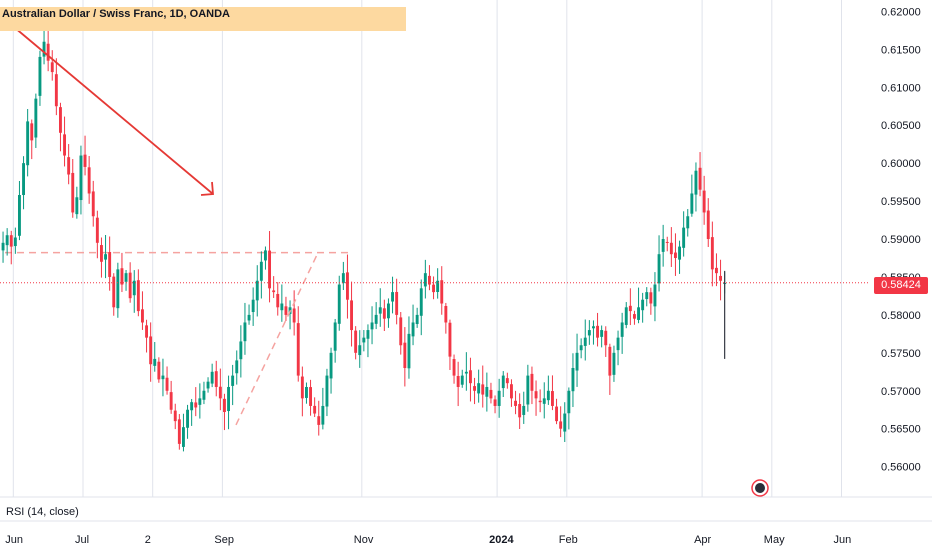 The width and height of the screenshot is (932, 555). I want to click on dashed-trend-line, so click(277, 339).